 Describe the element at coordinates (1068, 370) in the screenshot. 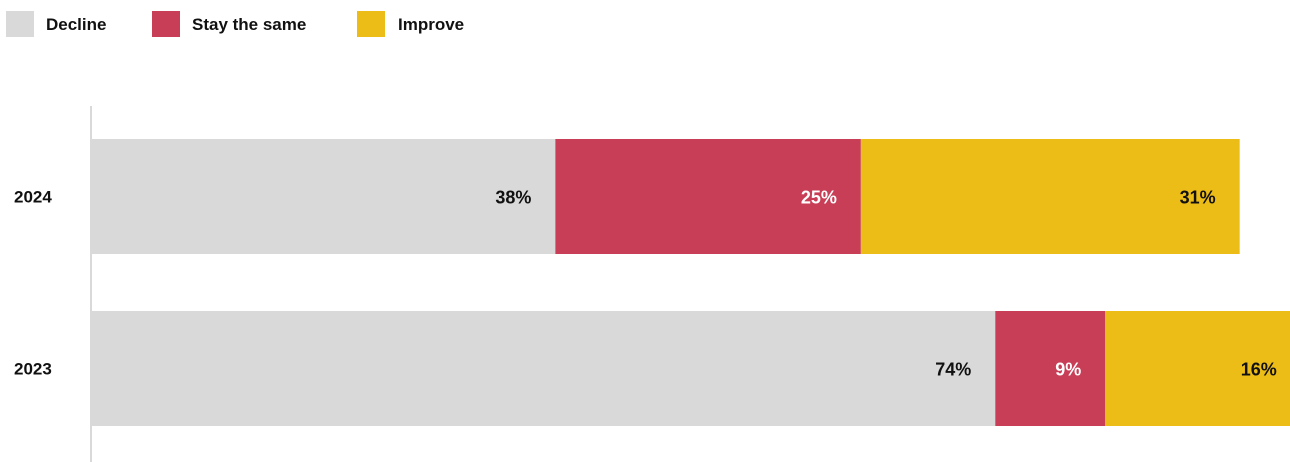

I see `data-label: 9%` at that location.